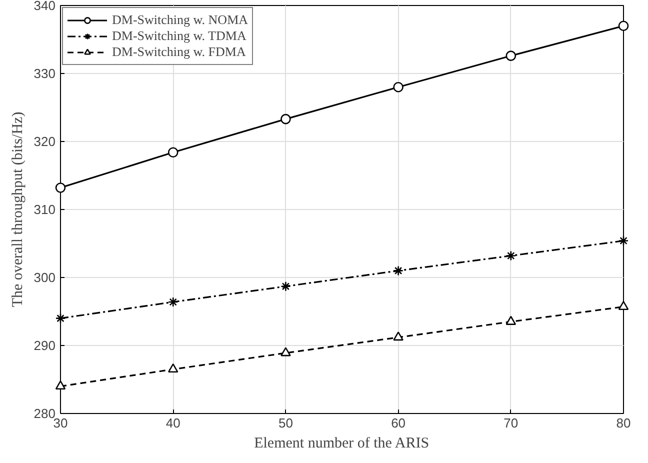 This screenshot has height=463, width=648. What do you see at coordinates (18, 210) in the screenshot?
I see `y-axis-title: The overall throughput (bits/Hz)` at bounding box center [18, 210].